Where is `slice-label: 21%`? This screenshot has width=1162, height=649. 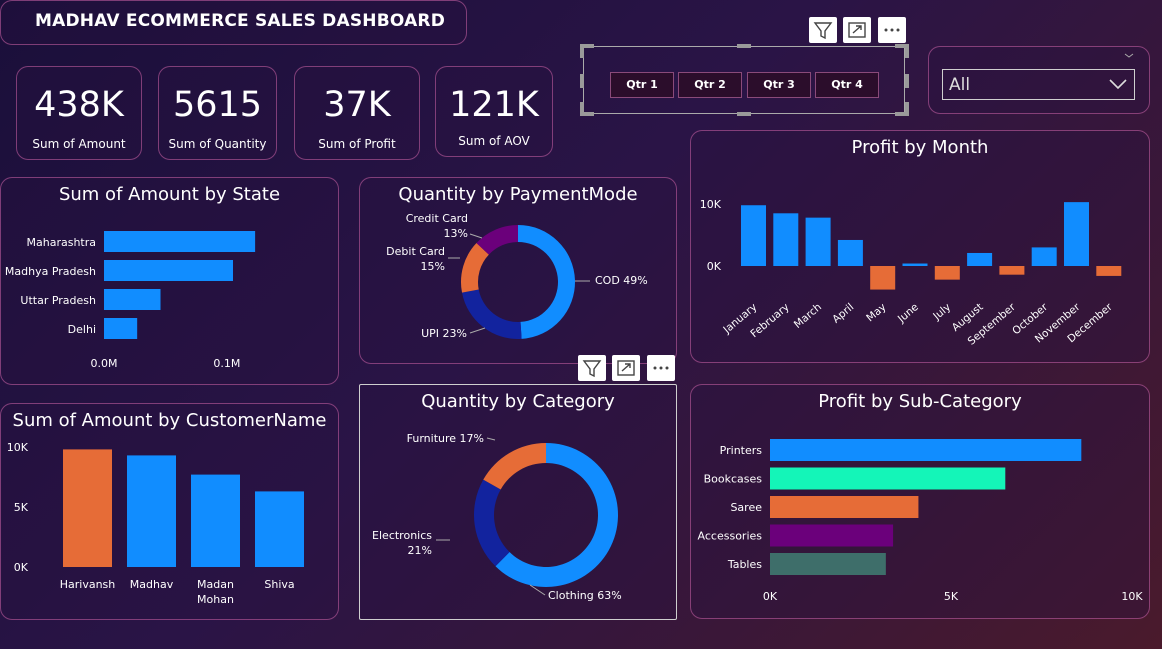
slice-label: 21% is located at coordinates (420, 550).